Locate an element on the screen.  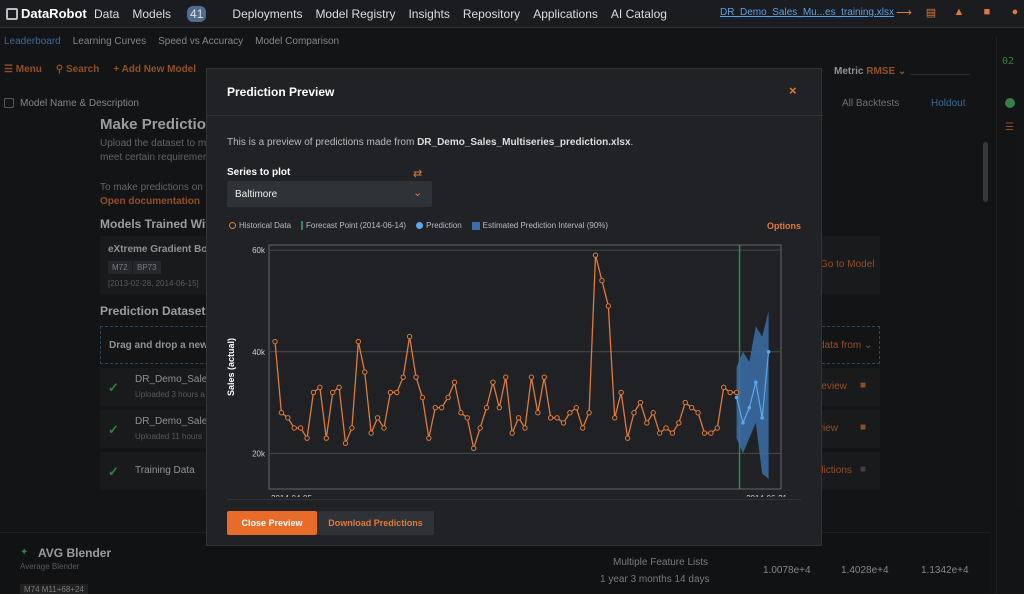
series-label: Series to plot is located at coordinates (259, 172).